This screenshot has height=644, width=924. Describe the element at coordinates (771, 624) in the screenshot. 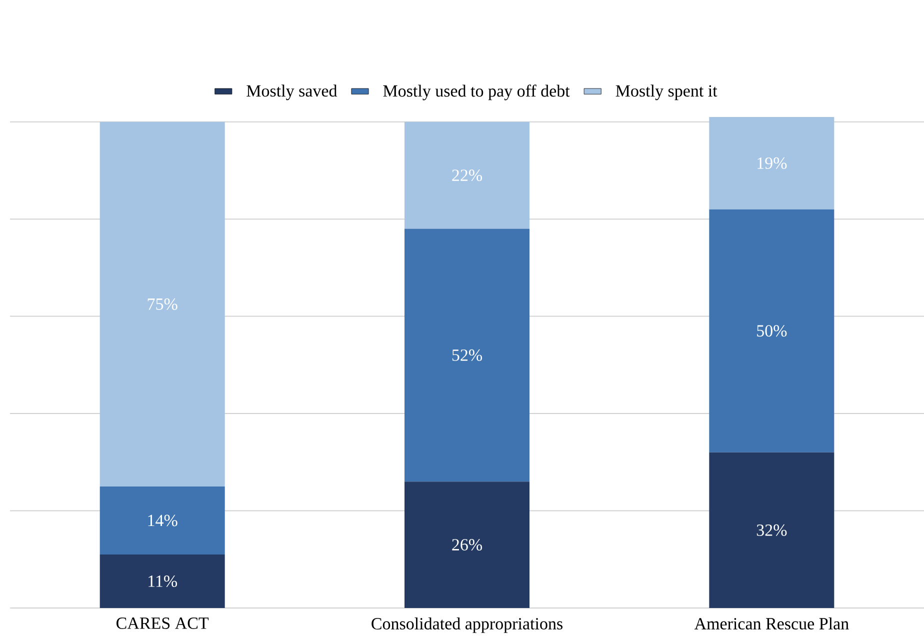

I see `x-tick-label: American Rescue Plan` at that location.